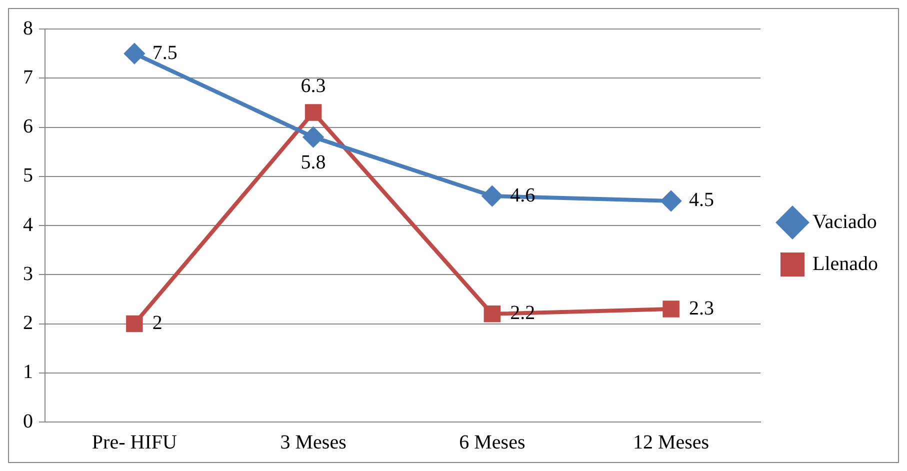 The height and width of the screenshot is (471, 907). I want to click on y-tick-label: 3, so click(28, 273).